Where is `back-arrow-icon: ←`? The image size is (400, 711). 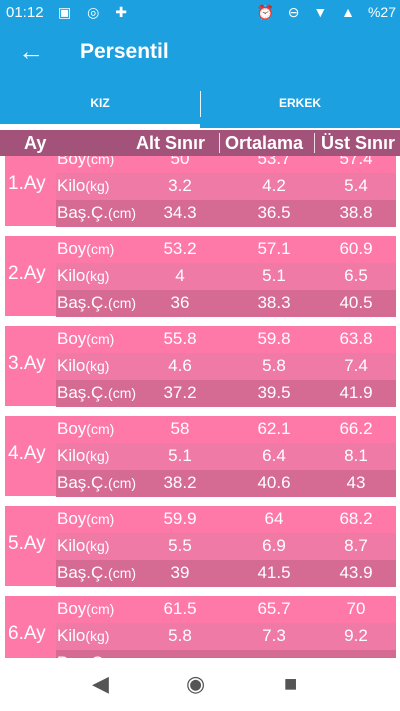 back-arrow-icon: ← is located at coordinates (31, 51).